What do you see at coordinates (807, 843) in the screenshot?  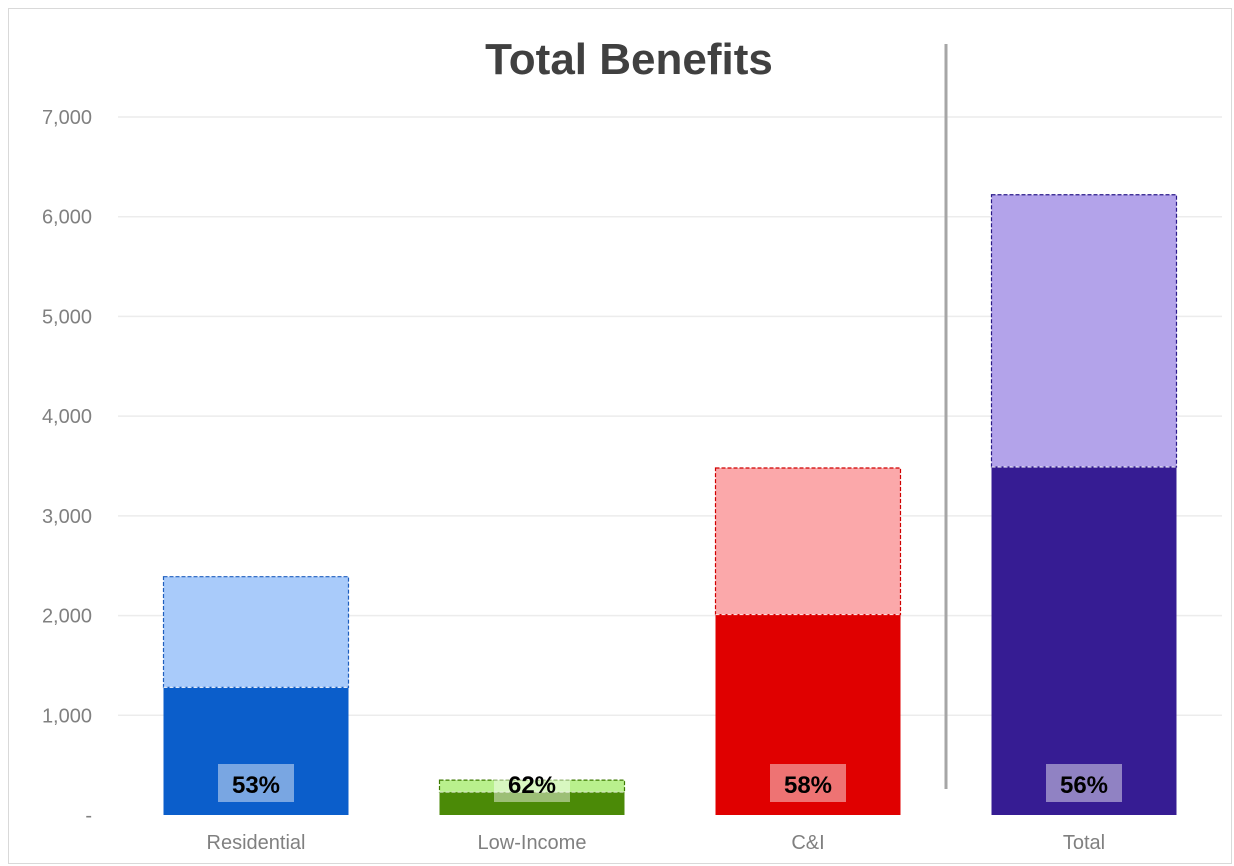 I see `x-tick-label: C&I` at bounding box center [807, 843].